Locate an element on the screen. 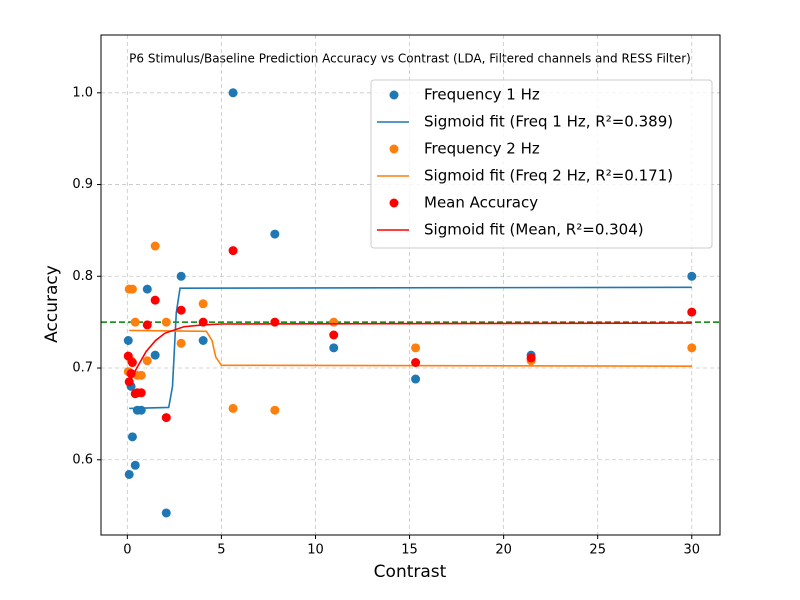 The image size is (800, 600). x-tick-label: 15 is located at coordinates (409, 550).